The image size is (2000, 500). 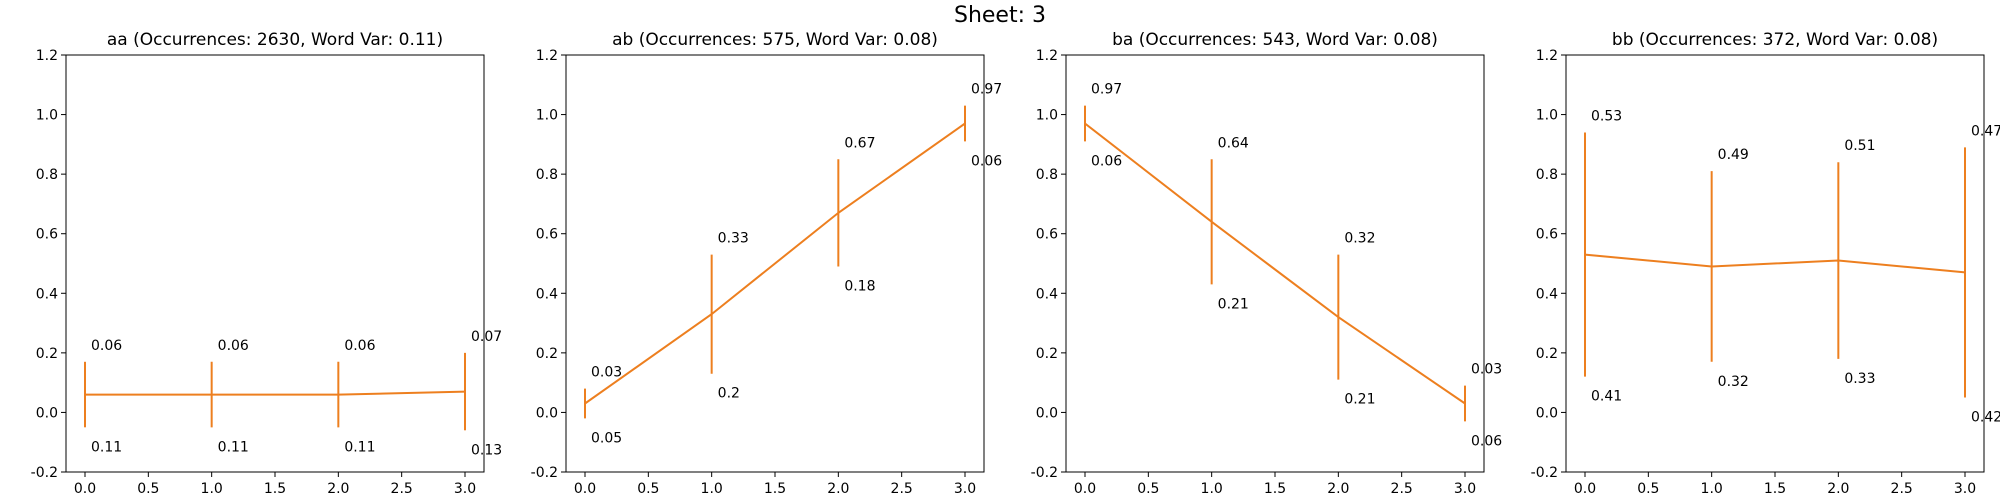 I want to click on panel-title: bb (Occurrences: 372, Word Var: 0.08), so click(x=1775, y=40).